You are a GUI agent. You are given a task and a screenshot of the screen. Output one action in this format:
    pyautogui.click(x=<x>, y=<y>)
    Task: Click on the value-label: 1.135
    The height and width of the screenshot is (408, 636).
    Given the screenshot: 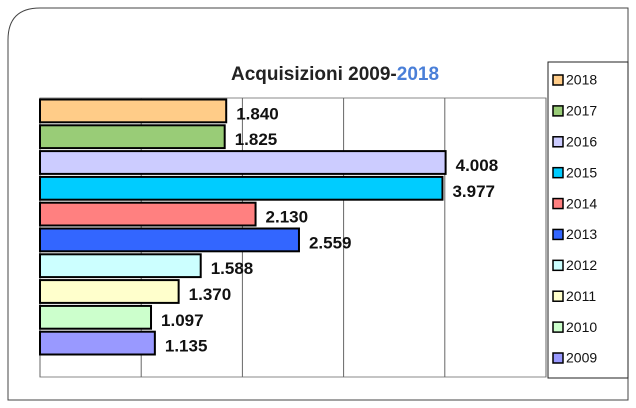 What is the action you would take?
    pyautogui.click(x=186, y=346)
    